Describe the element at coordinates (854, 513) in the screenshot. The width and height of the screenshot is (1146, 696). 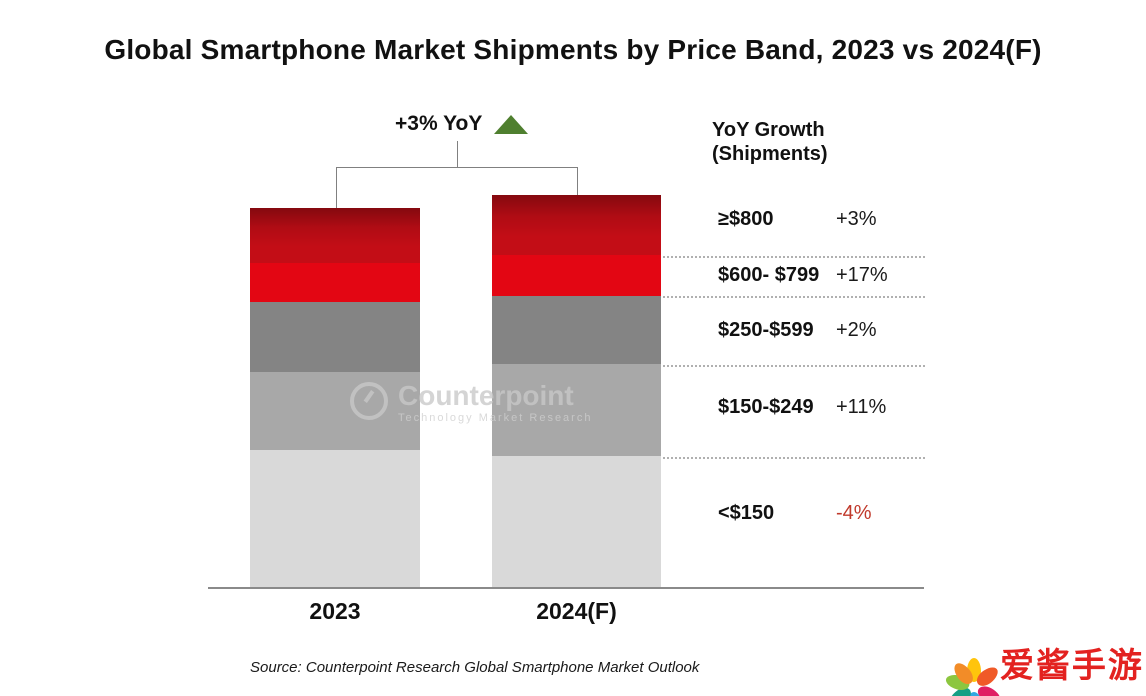
I see `growth-value: -4%` at that location.